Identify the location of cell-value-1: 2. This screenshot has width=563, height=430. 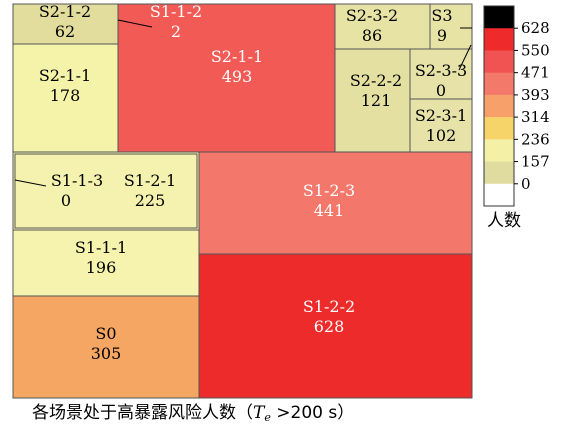
(176, 31).